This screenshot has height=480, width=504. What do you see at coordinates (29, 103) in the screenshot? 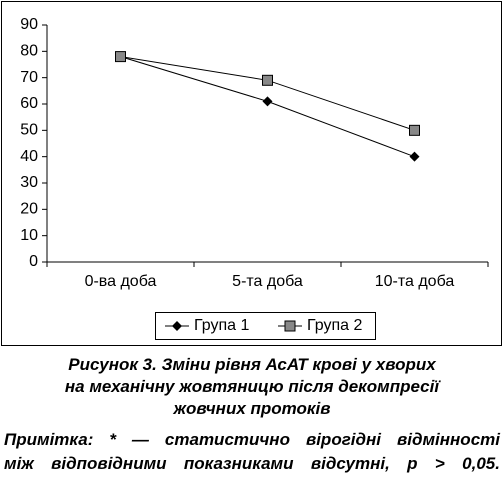
I see `y-tick-label: 60` at bounding box center [29, 103].